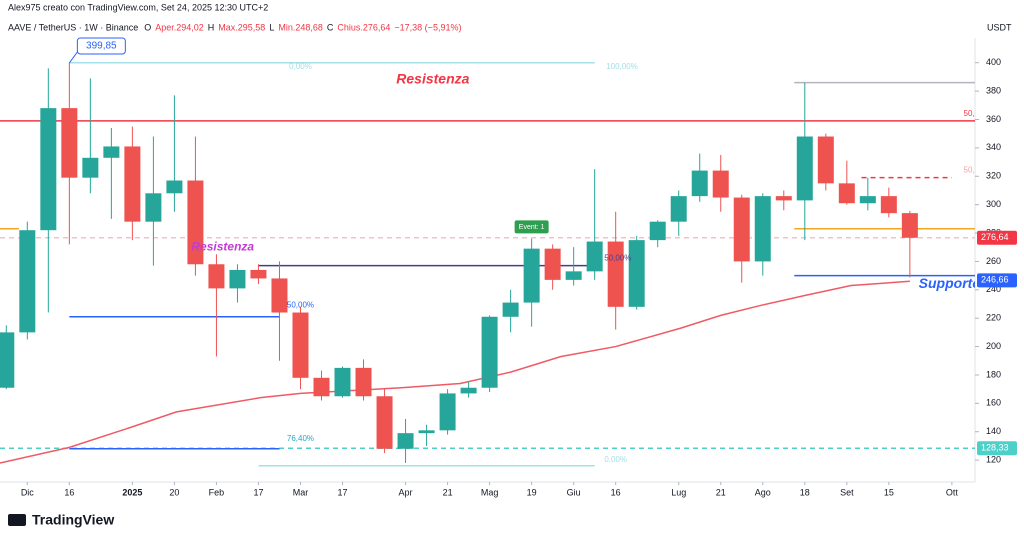  What do you see at coordinates (406, 492) in the screenshot?
I see `x-tick-label: Apr` at bounding box center [406, 492].